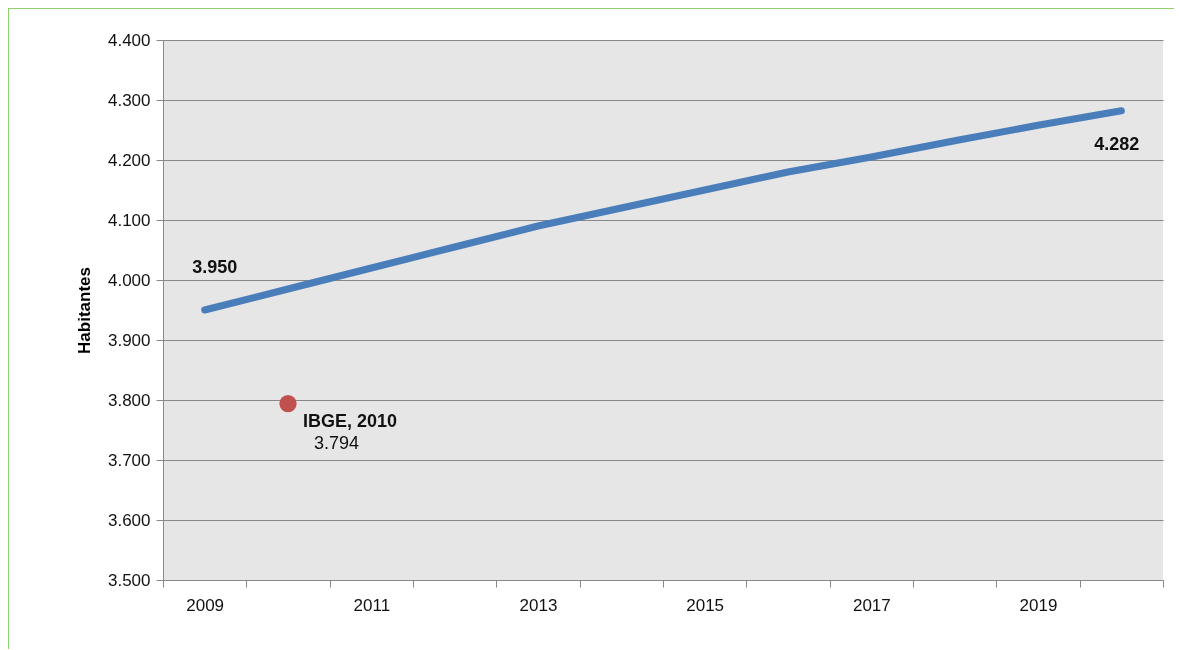  I want to click on y-tick-label: 3.600, so click(129, 520).